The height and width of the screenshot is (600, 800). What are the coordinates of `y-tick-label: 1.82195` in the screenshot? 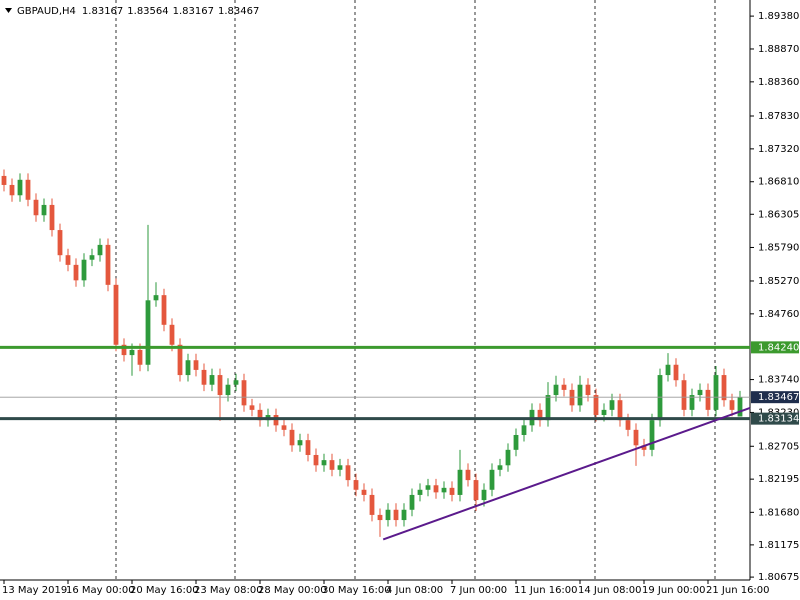 It's located at (778, 479).